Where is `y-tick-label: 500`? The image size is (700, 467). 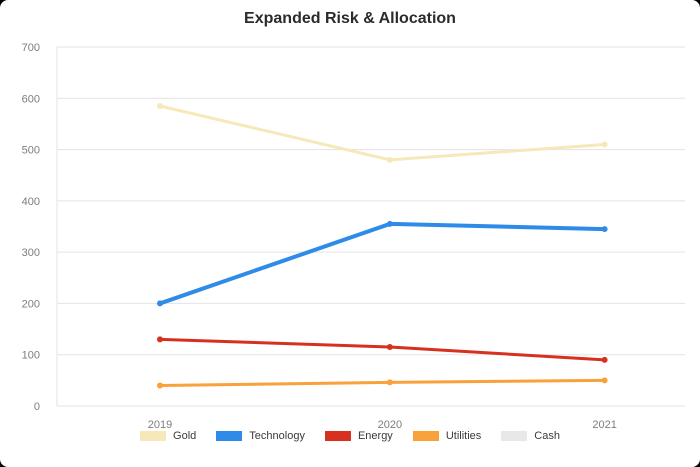
y-tick-label: 500 is located at coordinates (31, 151).